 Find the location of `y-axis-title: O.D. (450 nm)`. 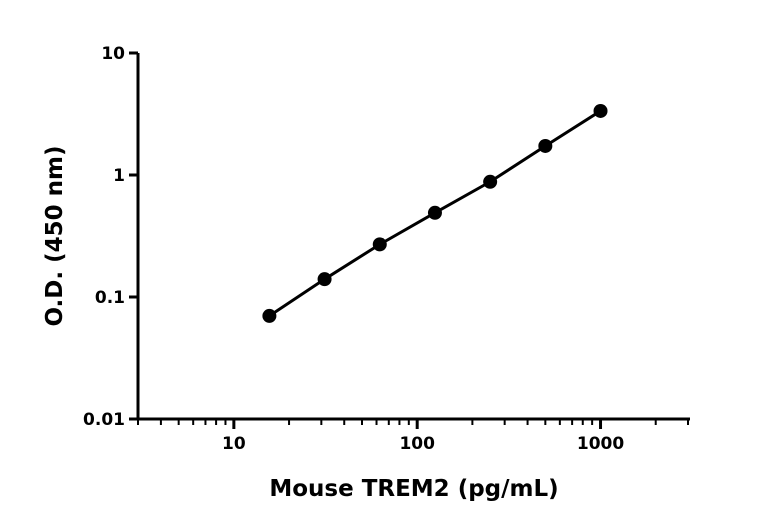

y-axis-title: O.D. (450 nm) is located at coordinates (55, 235).